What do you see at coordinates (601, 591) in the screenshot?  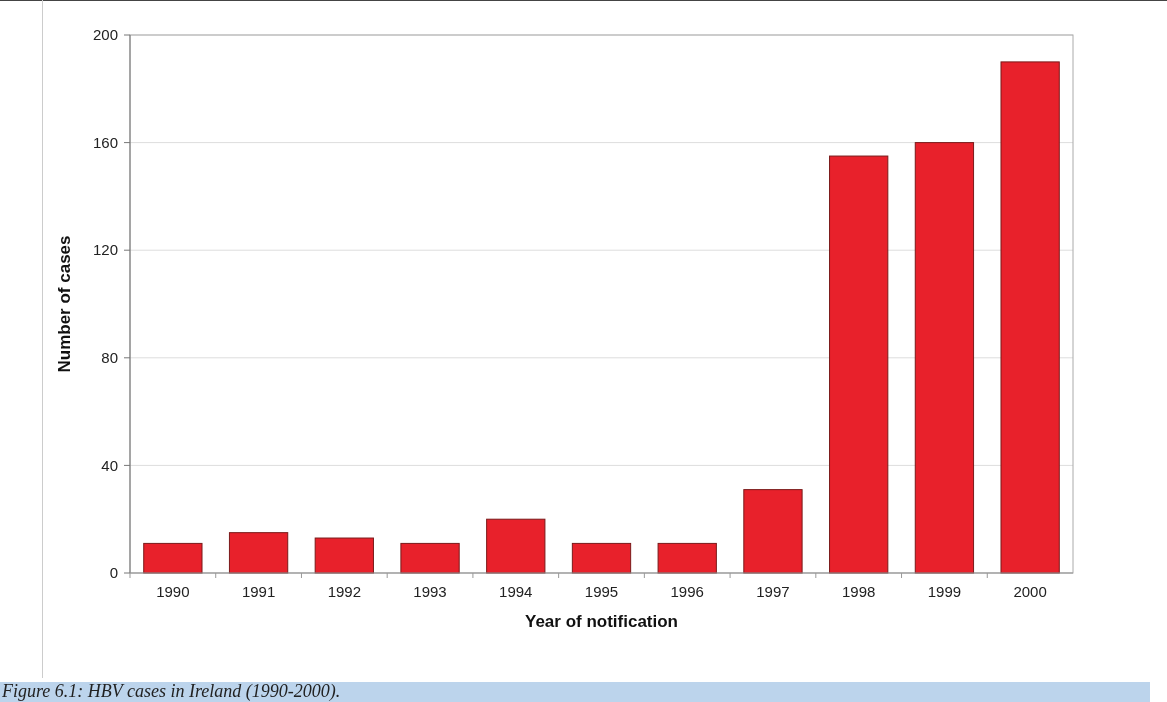 I see `x-tick-label: 1995` at bounding box center [601, 591].